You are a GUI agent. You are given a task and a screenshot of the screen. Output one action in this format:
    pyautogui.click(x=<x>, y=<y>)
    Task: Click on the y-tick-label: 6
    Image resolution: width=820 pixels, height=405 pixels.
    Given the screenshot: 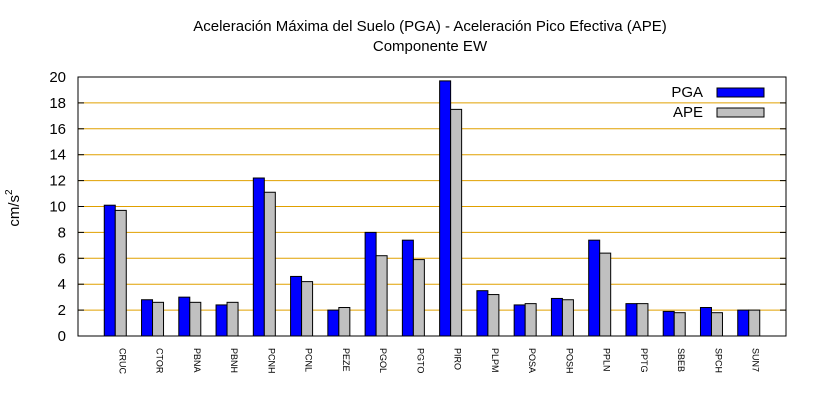 What is the action you would take?
    pyautogui.click(x=62, y=258)
    